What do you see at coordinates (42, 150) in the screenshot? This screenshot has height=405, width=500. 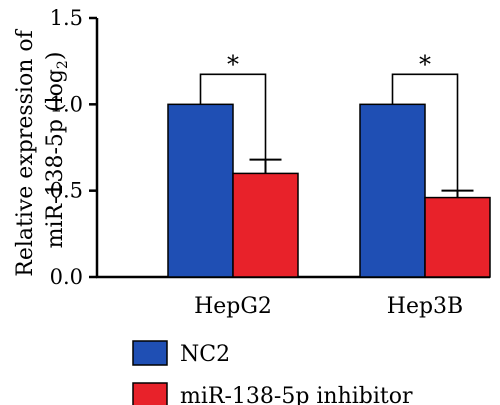 I see `y-axis-title: Relative expression of miR-138-5p (log2)` at bounding box center [42, 150].